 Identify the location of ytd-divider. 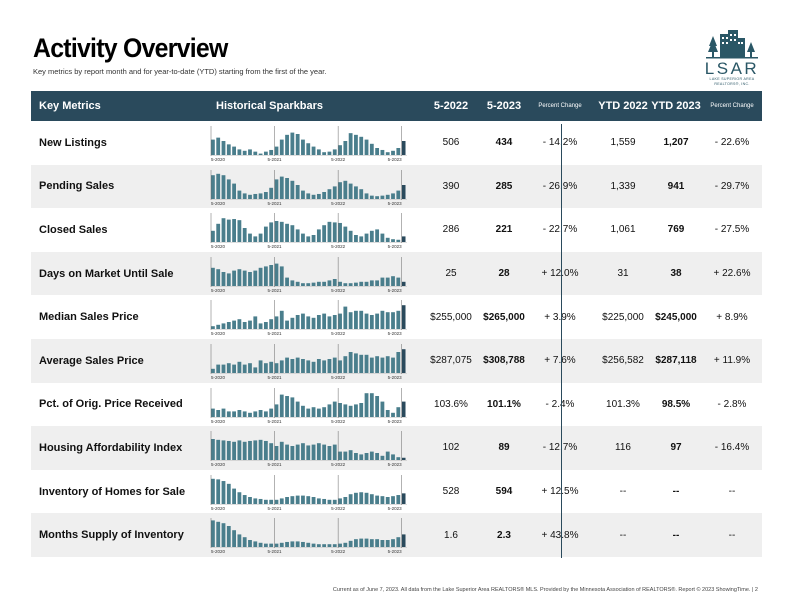
(561, 341).